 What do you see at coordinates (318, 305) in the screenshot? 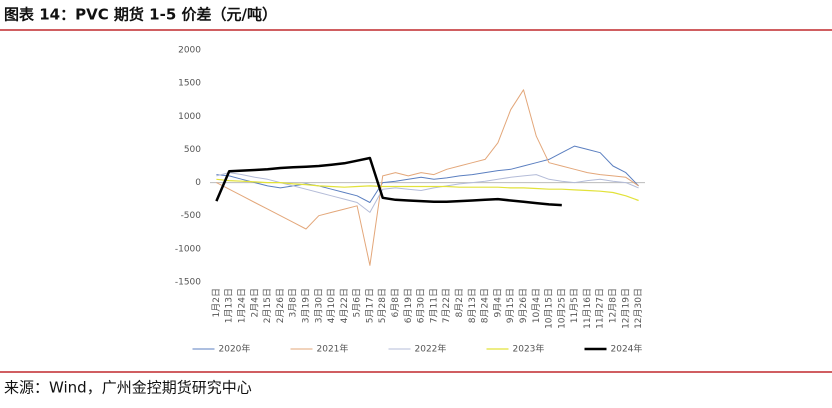
I see `x-tick-label: 3月30日` at bounding box center [318, 305].